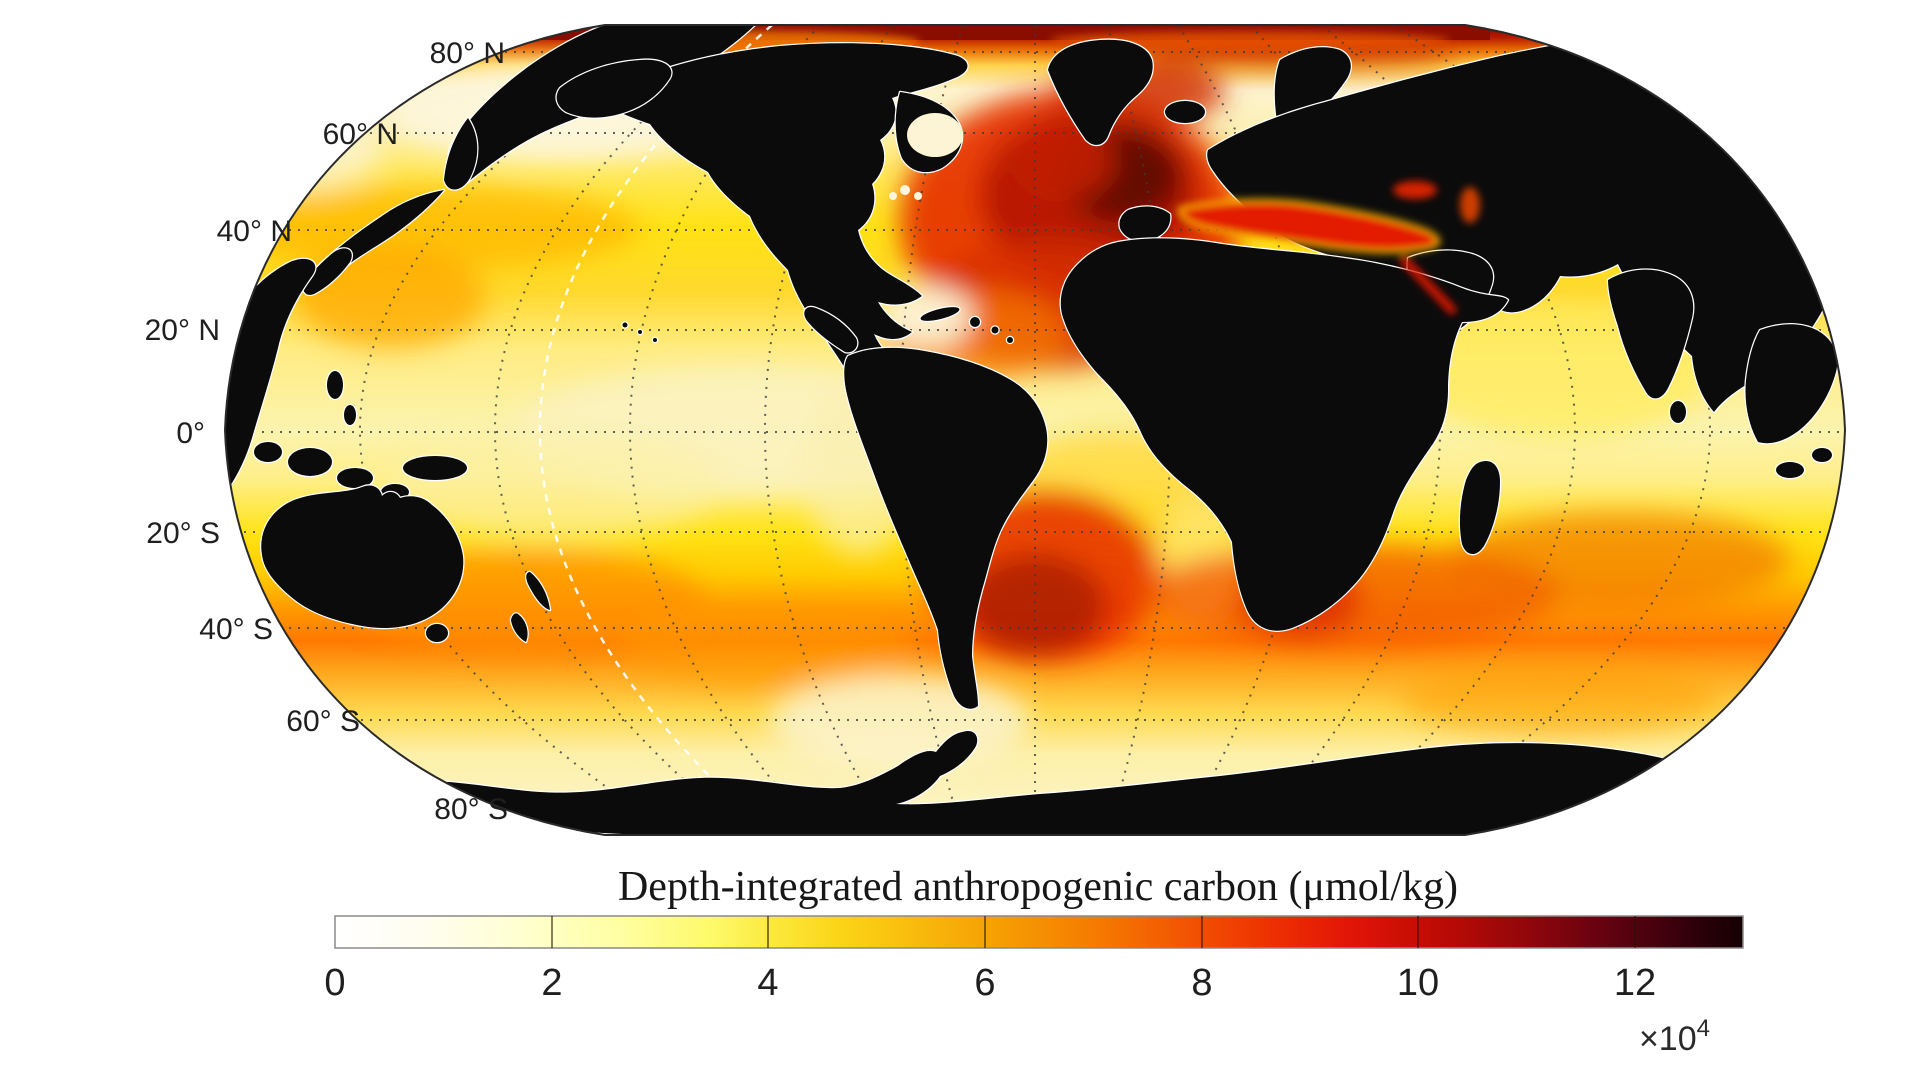 The width and height of the screenshot is (1920, 1080). Describe the element at coordinates (1093, 932) in the screenshot. I see `colorbar-inner-ticks` at that location.